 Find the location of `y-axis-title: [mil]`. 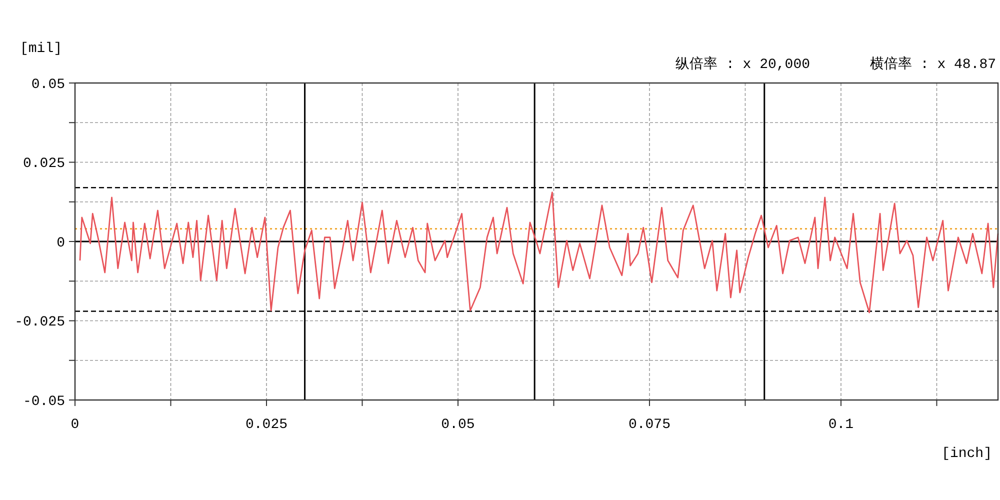

y-axis-title: [mil] is located at coordinates (41, 49).